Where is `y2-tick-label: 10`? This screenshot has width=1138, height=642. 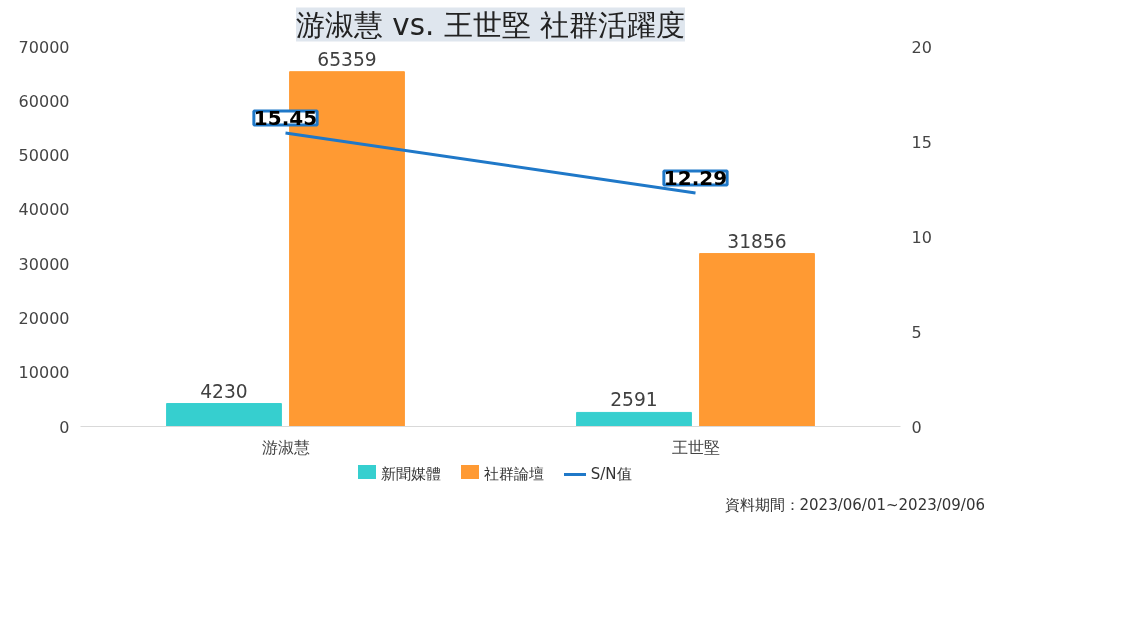 y2-tick-label: 10 is located at coordinates (921, 237).